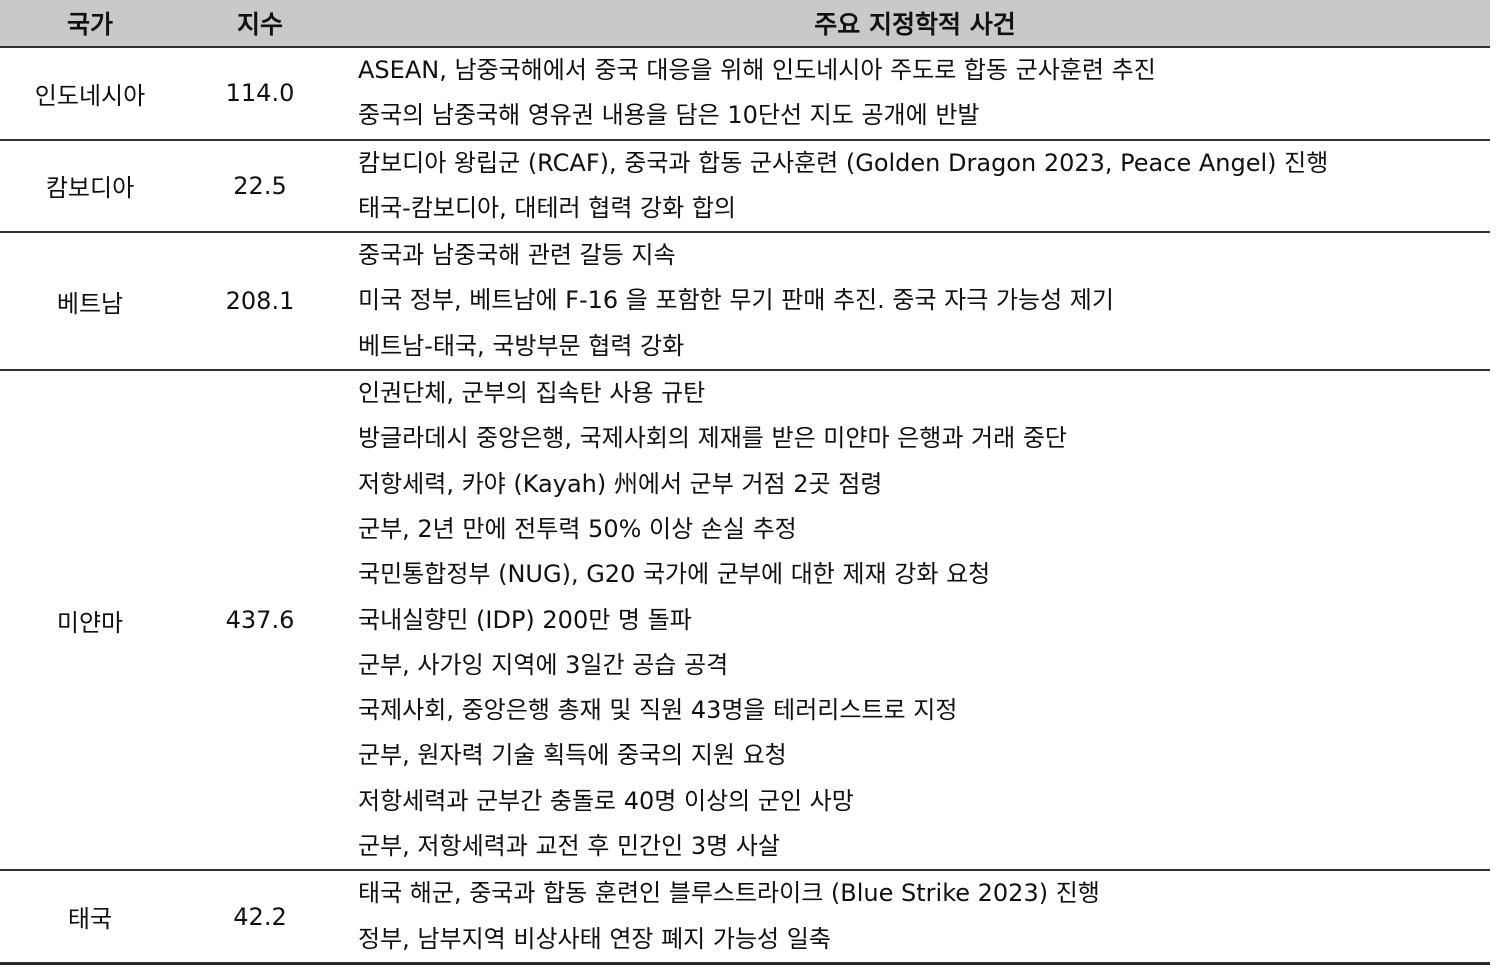  What do you see at coordinates (260, 916) in the screenshot?
I see `index-cell: 42.2` at bounding box center [260, 916].